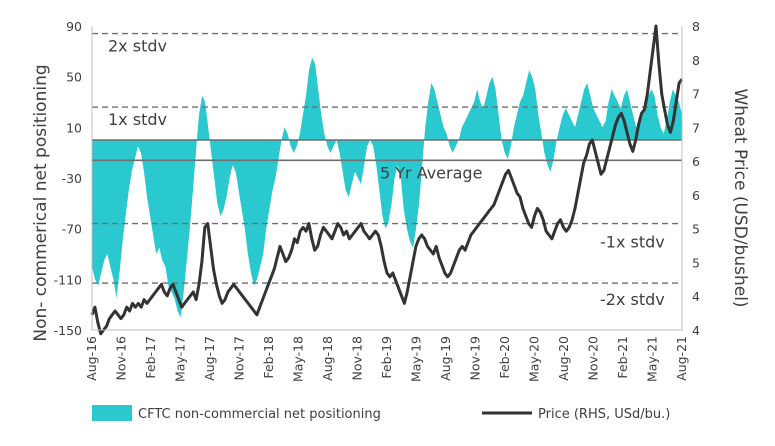 The image size is (775, 446). What do you see at coordinates (386, 357) in the screenshot?
I see `x-tick-label: Feb-19` at bounding box center [386, 357].